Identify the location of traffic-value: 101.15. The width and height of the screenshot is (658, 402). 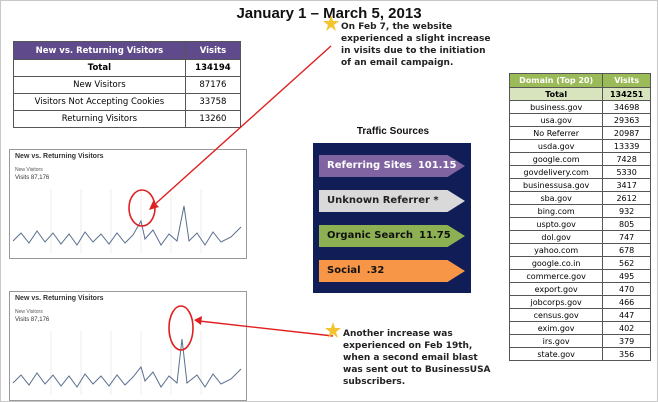
(437, 165).